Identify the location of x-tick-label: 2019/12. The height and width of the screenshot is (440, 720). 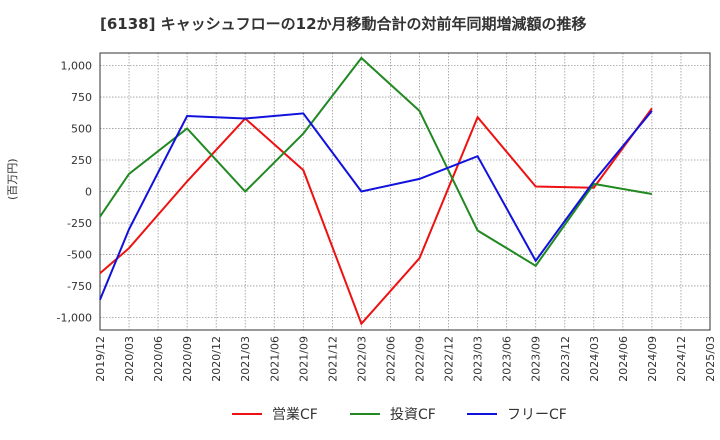
(100, 359).